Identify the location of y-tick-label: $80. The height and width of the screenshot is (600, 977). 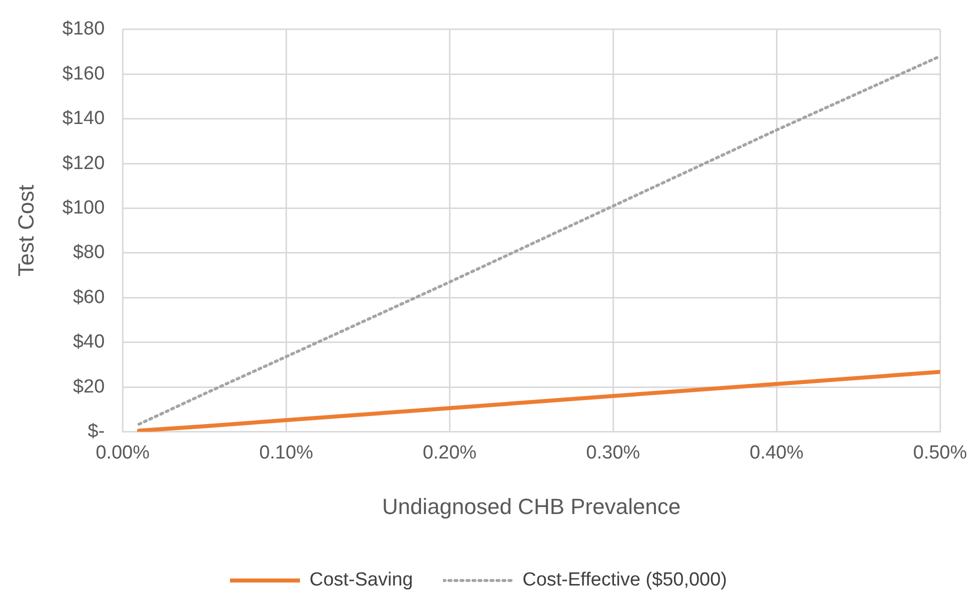
(88, 253).